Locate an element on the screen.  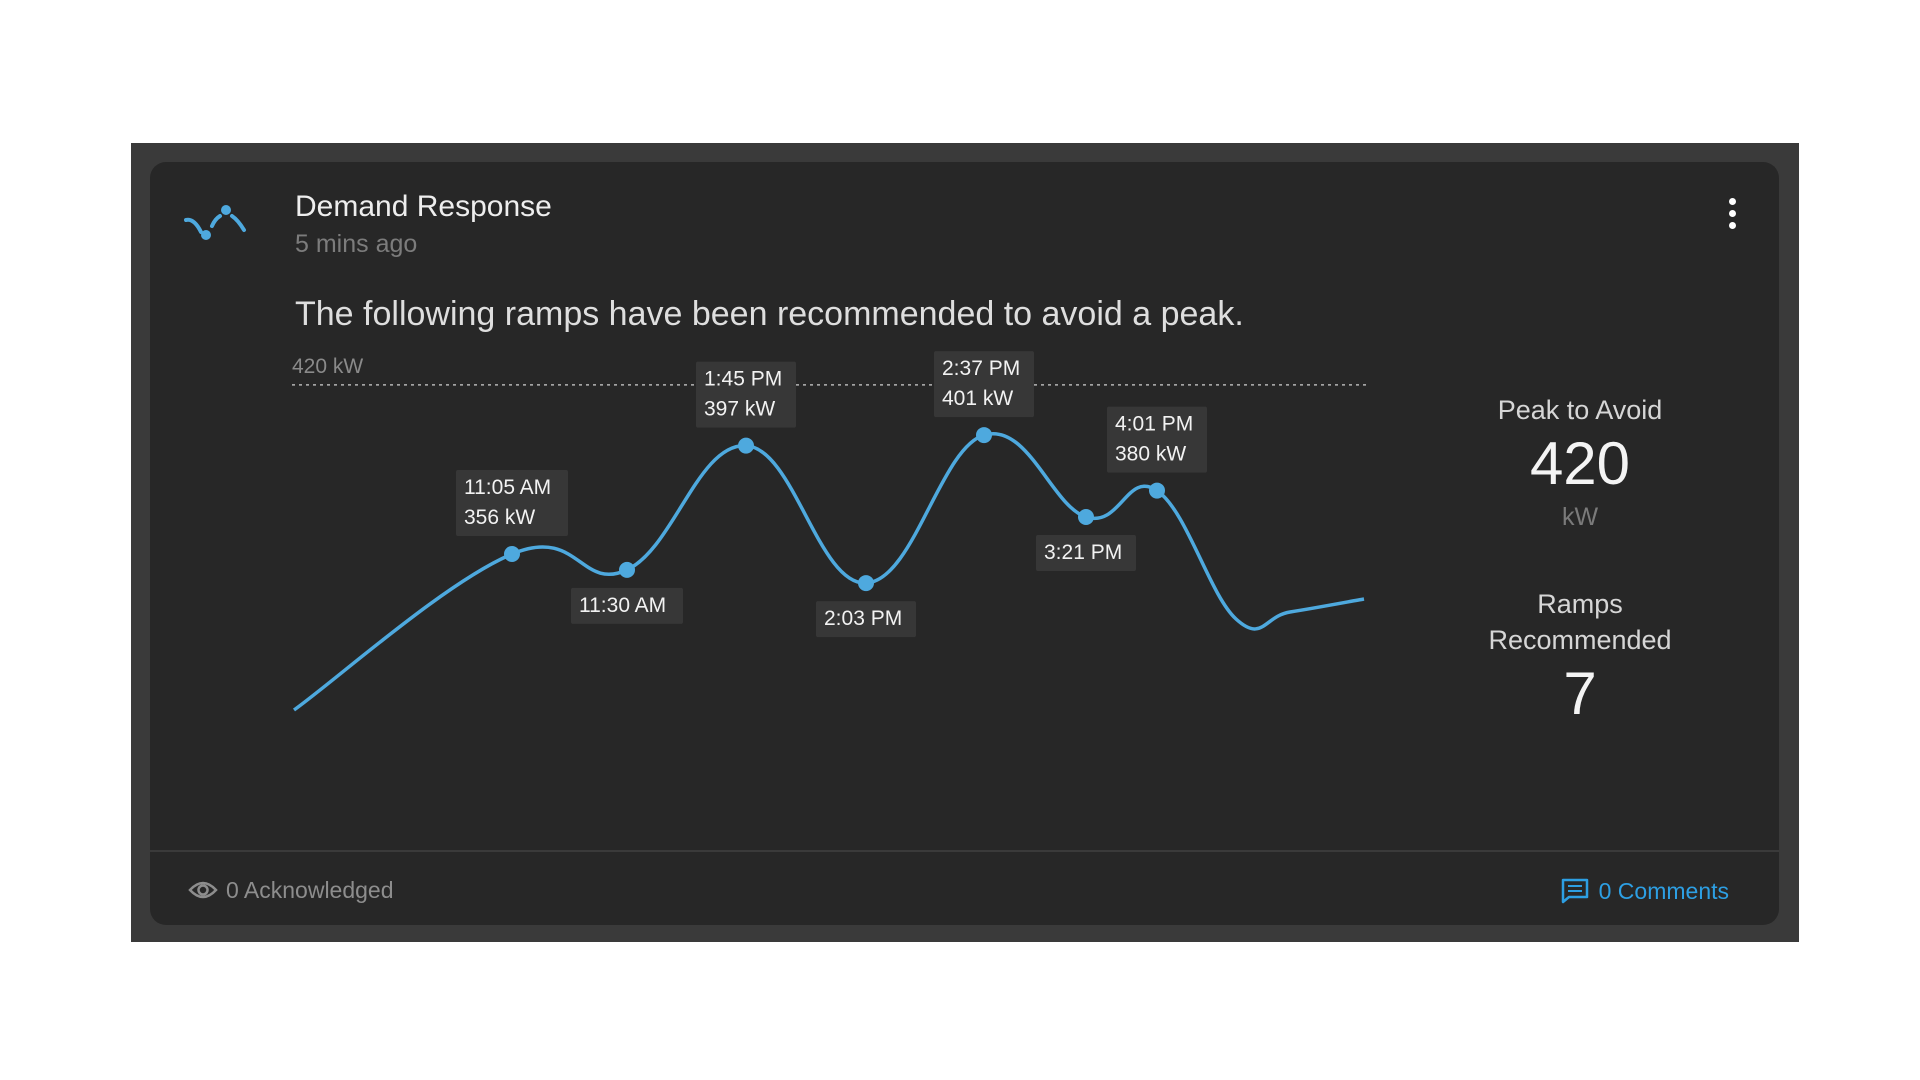
ramp-annotation: 2:37 PM 401 kW is located at coordinates (984, 384).